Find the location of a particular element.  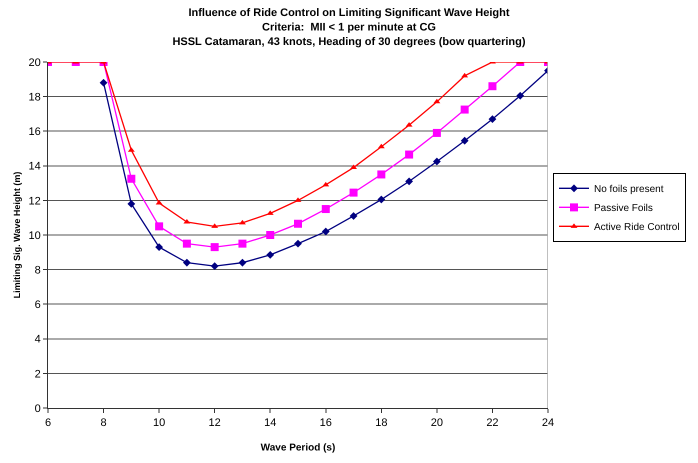

x-tick-label: 14 is located at coordinates (270, 423).